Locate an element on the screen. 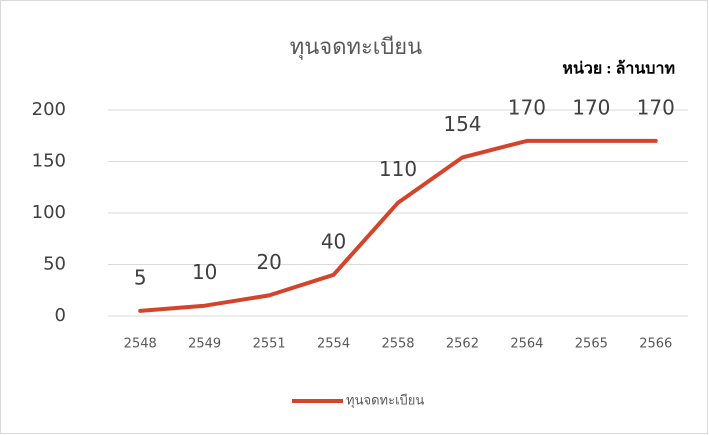 The image size is (709, 435). data-label: 10 is located at coordinates (204, 272).